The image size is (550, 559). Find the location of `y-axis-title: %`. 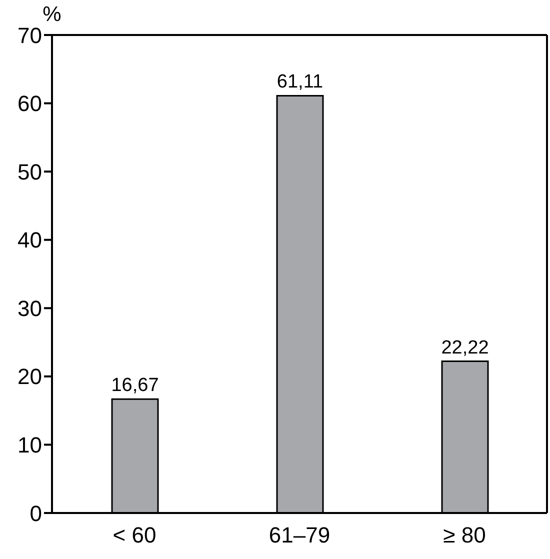

y-axis-title: % is located at coordinates (52, 14).